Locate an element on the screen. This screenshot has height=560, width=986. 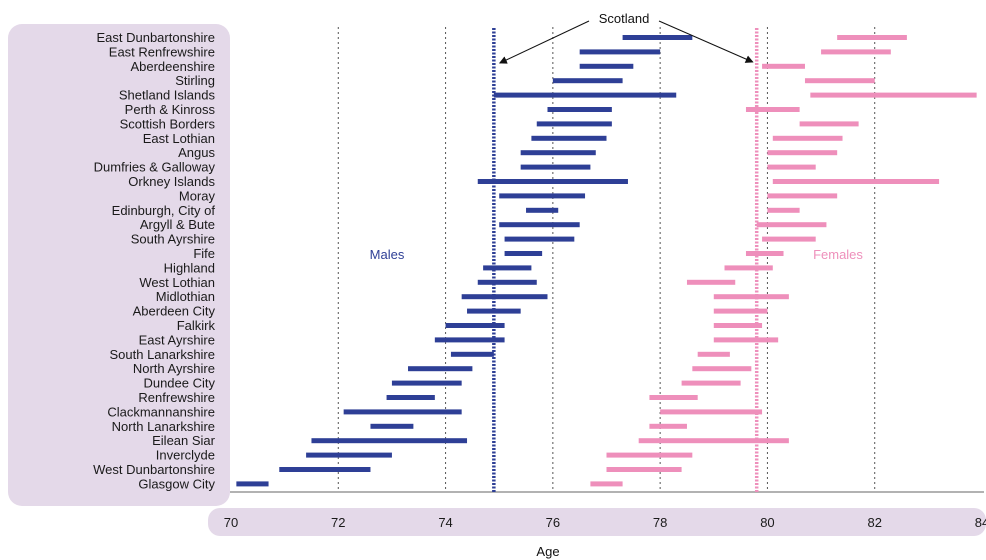
female-bar-north-ayrshire is located at coordinates (722, 369).